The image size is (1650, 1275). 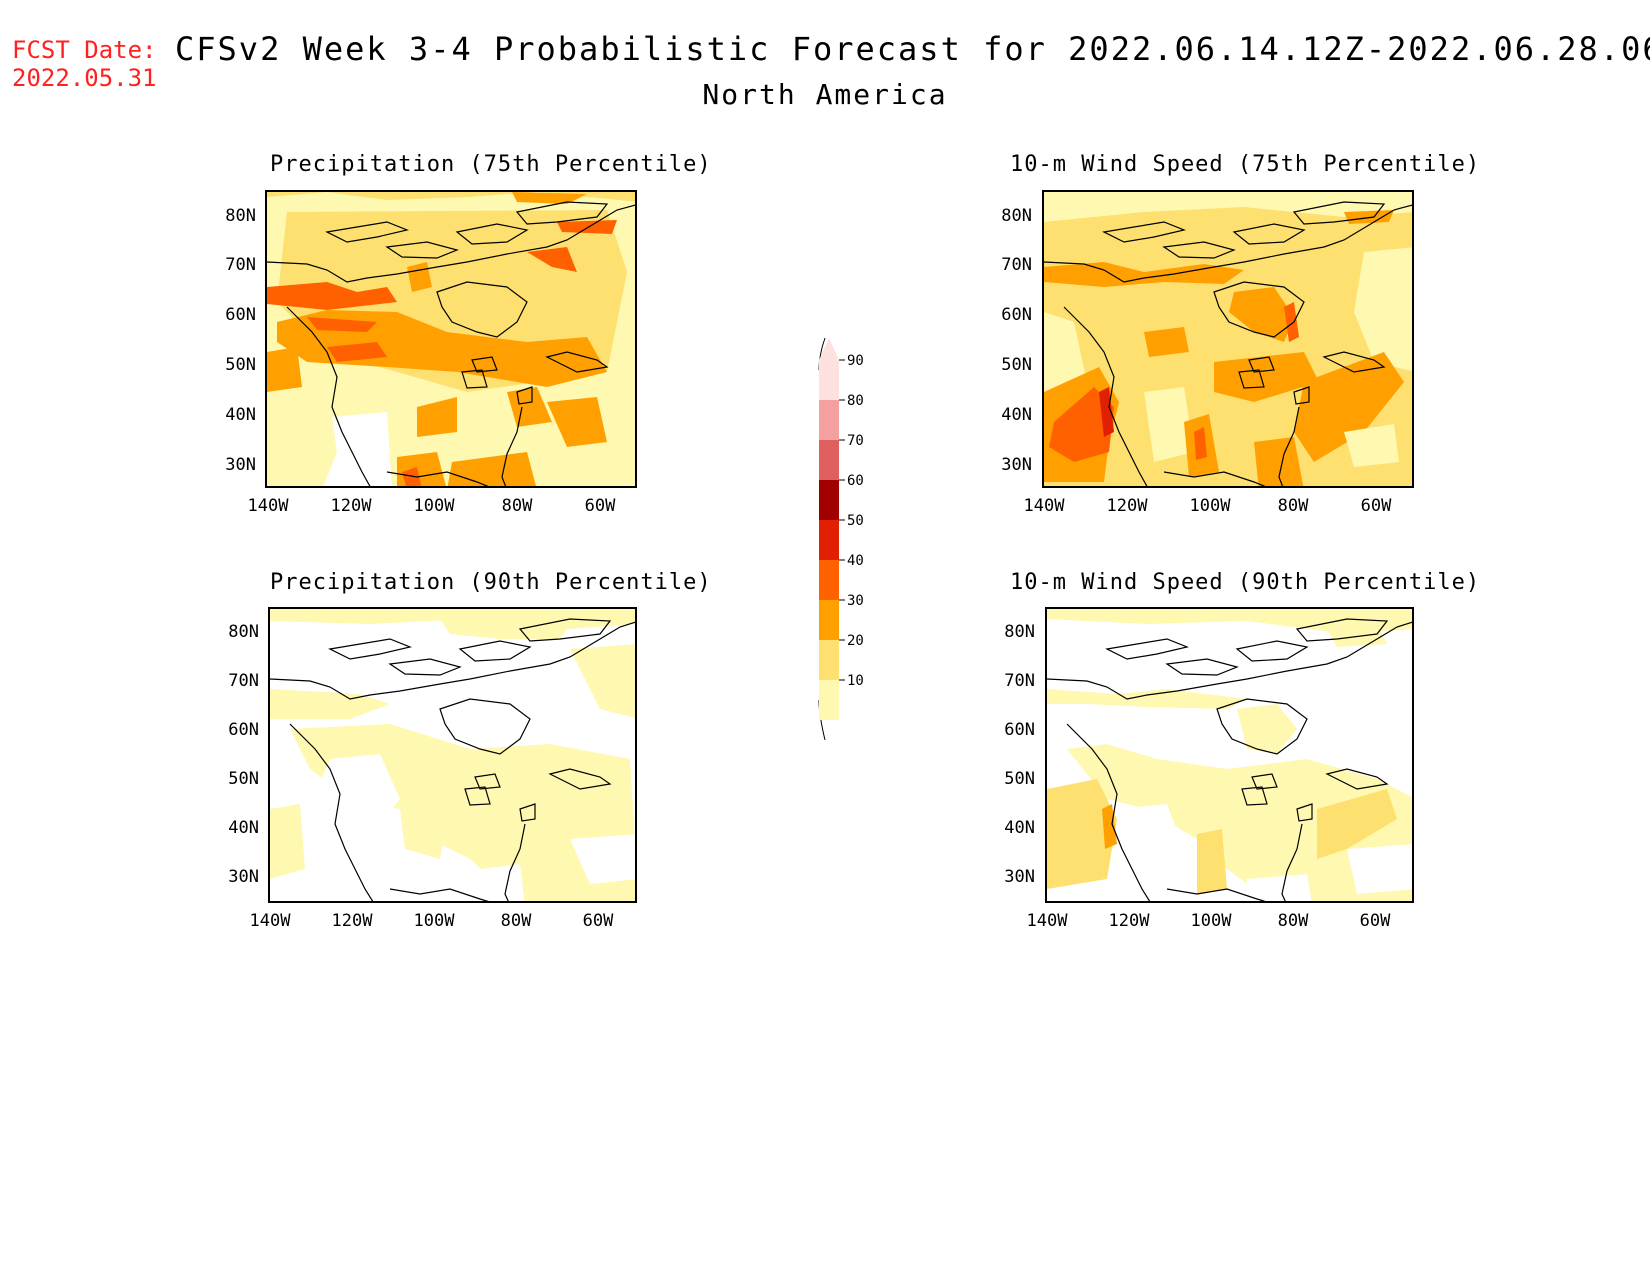 I want to click on legend-label: 50, so click(x=855, y=521).